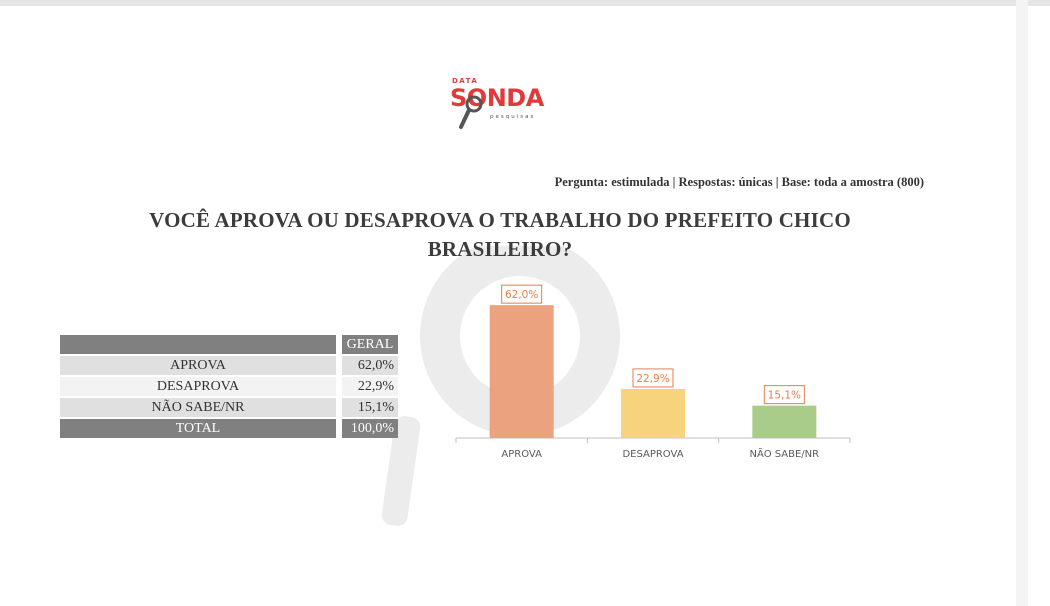  I want to click on category-label: NÃO SABE/NR, so click(785, 453).